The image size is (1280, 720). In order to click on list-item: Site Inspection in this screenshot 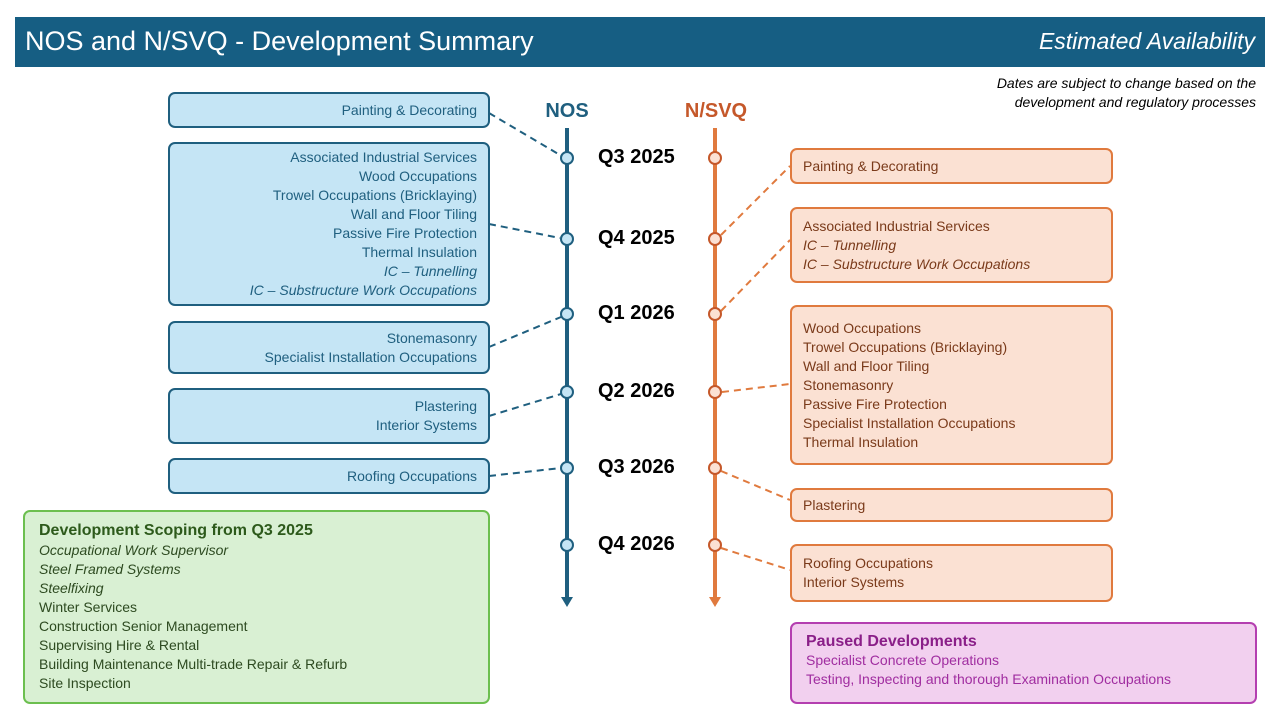, I will do `click(85, 683)`.